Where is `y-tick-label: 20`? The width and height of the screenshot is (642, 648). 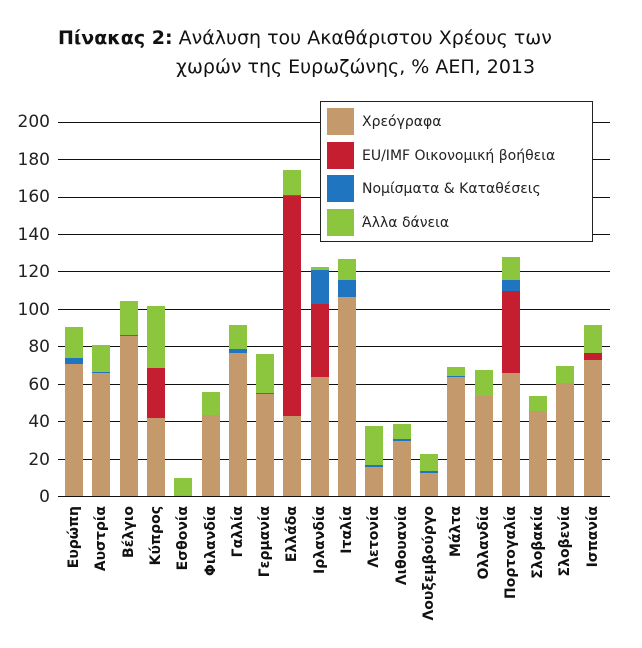
y-tick-label: 20 is located at coordinates (39, 459).